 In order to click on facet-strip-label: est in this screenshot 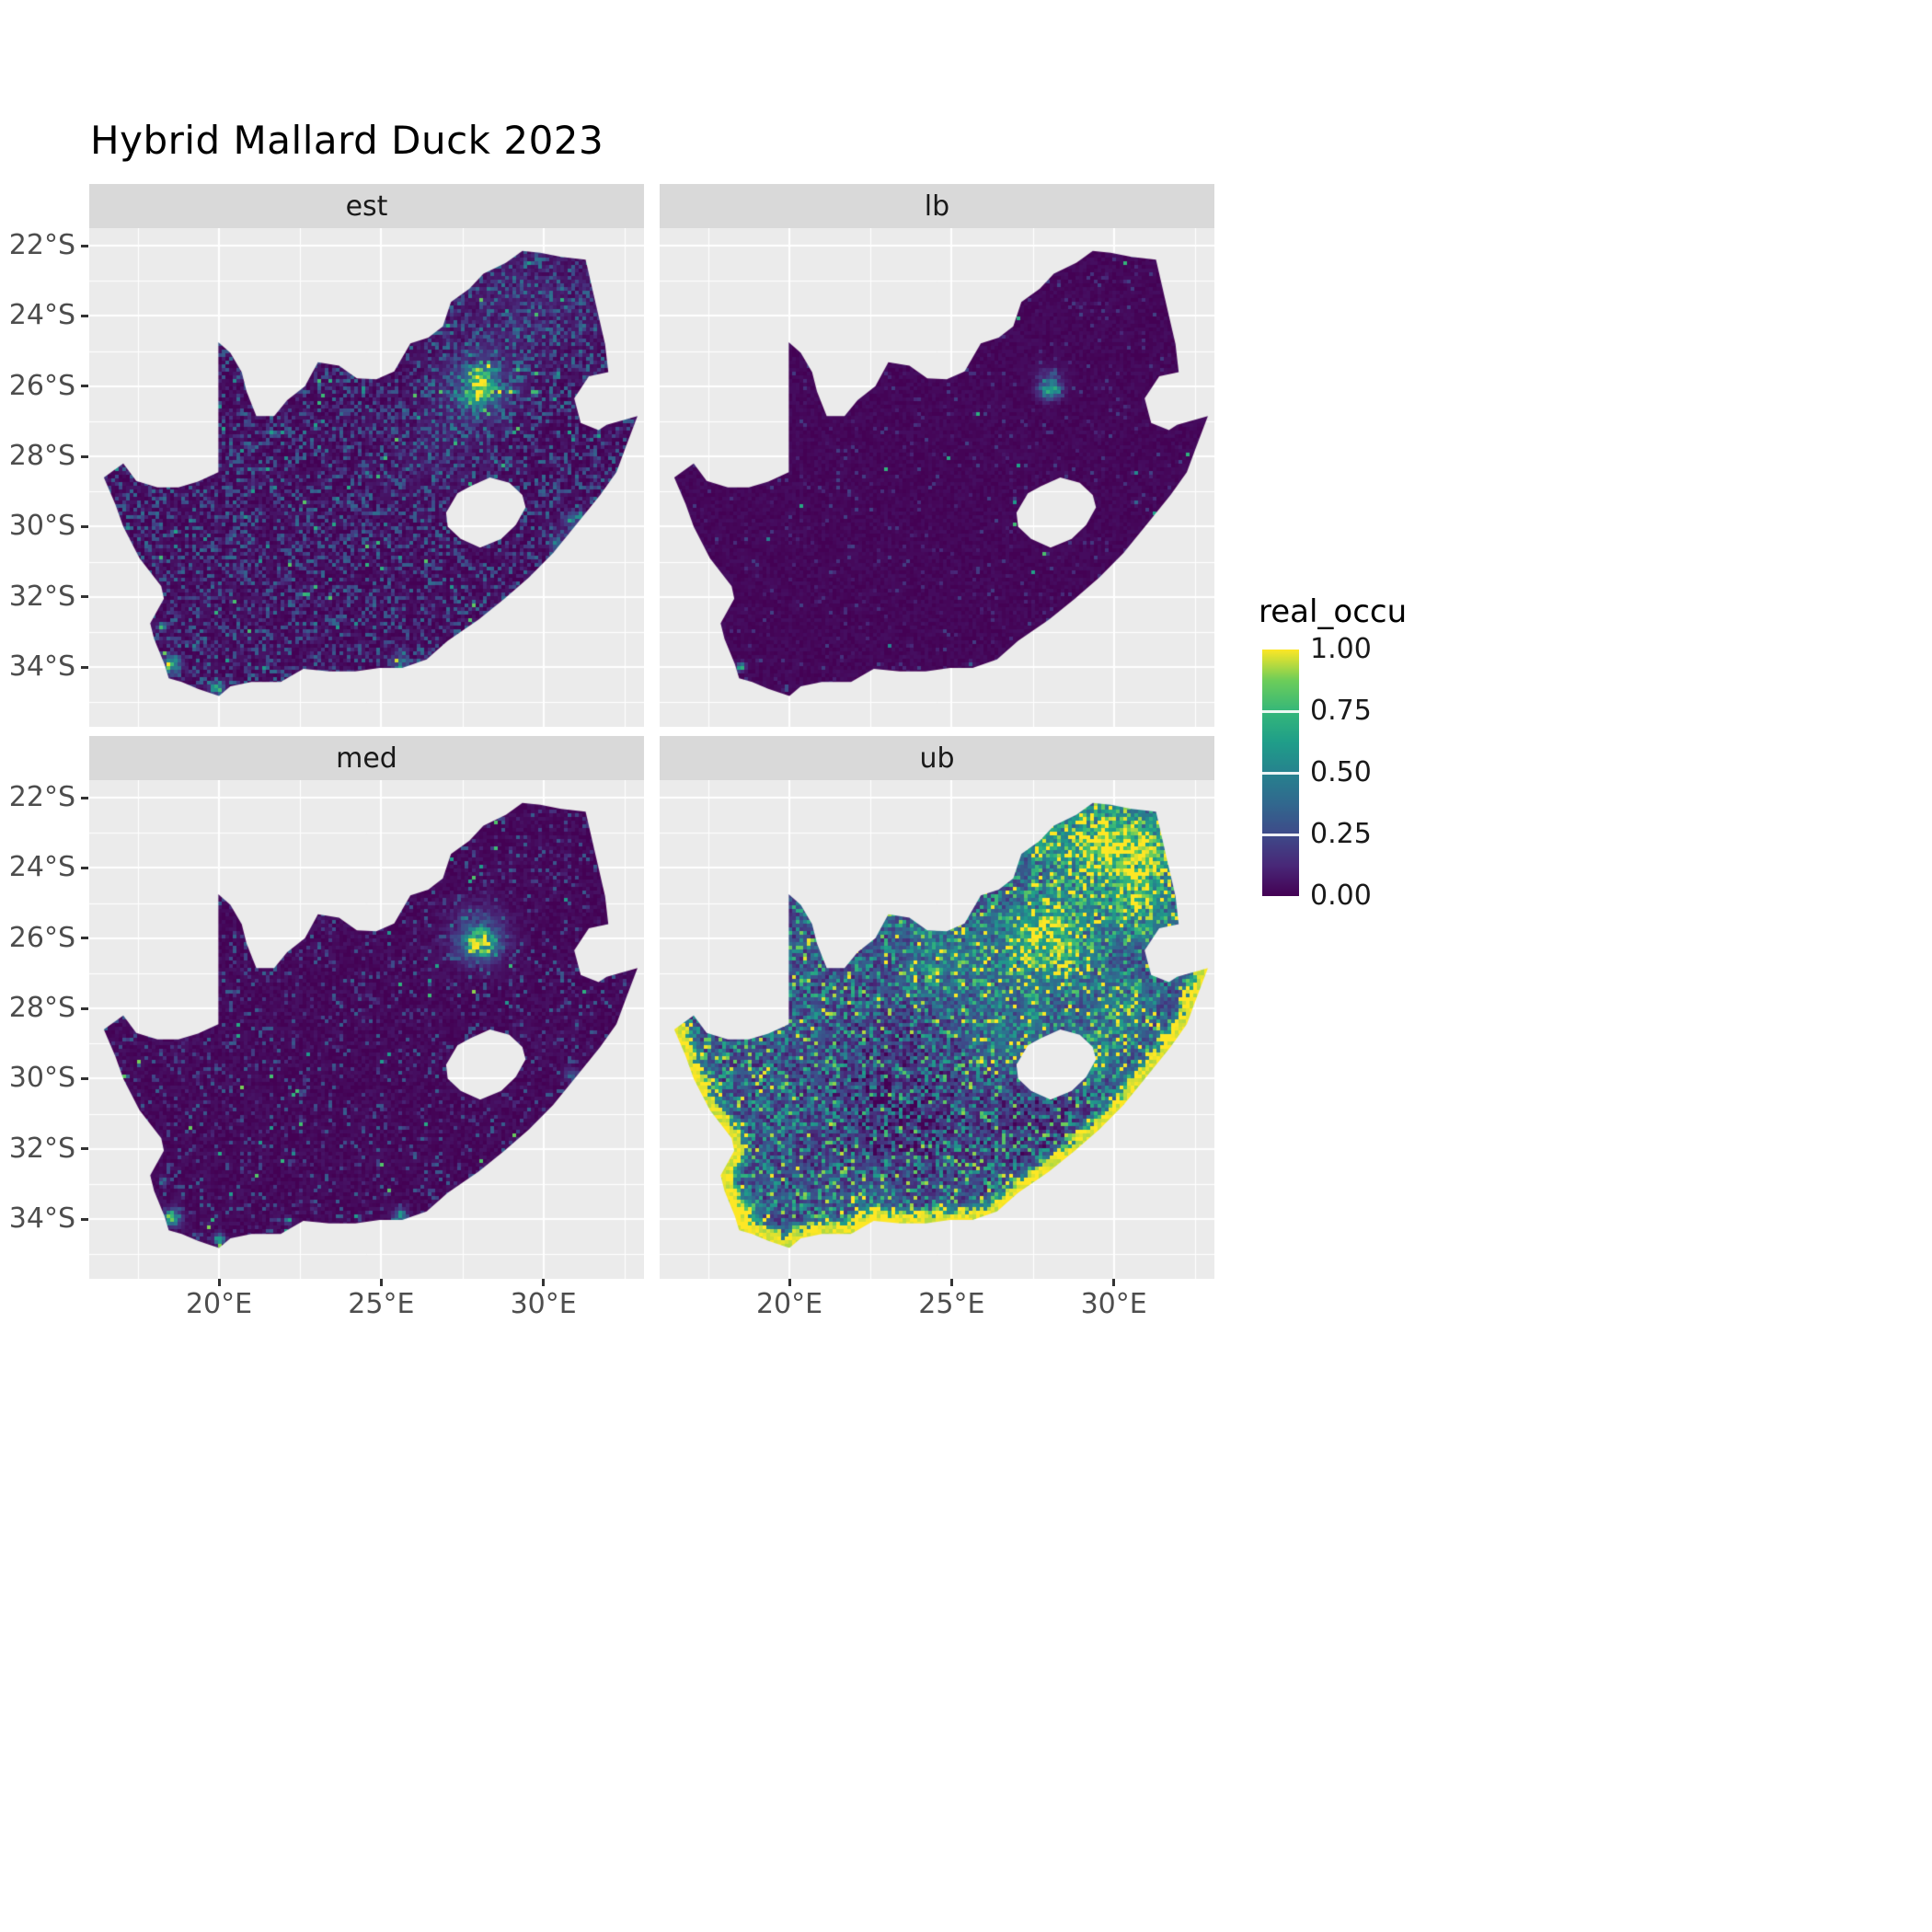, I will do `click(366, 206)`.